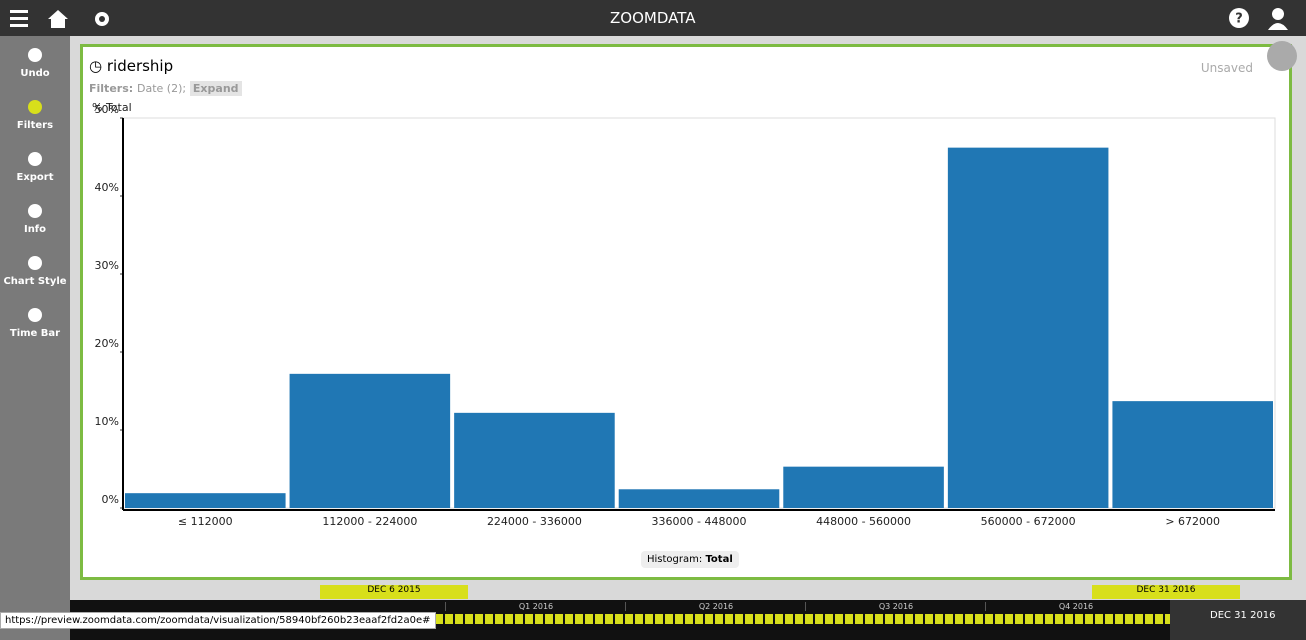 The width and height of the screenshot is (1306, 640). What do you see at coordinates (110, 499) in the screenshot?
I see `y-tick-label: 0%` at bounding box center [110, 499].